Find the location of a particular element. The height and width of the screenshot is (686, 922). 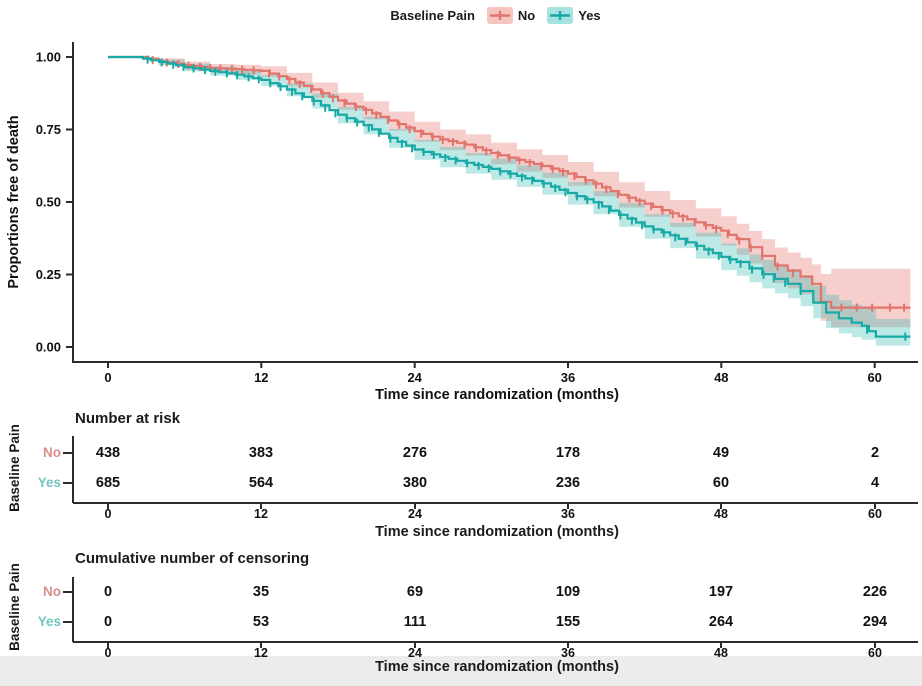

table-value: 236 is located at coordinates (568, 483).